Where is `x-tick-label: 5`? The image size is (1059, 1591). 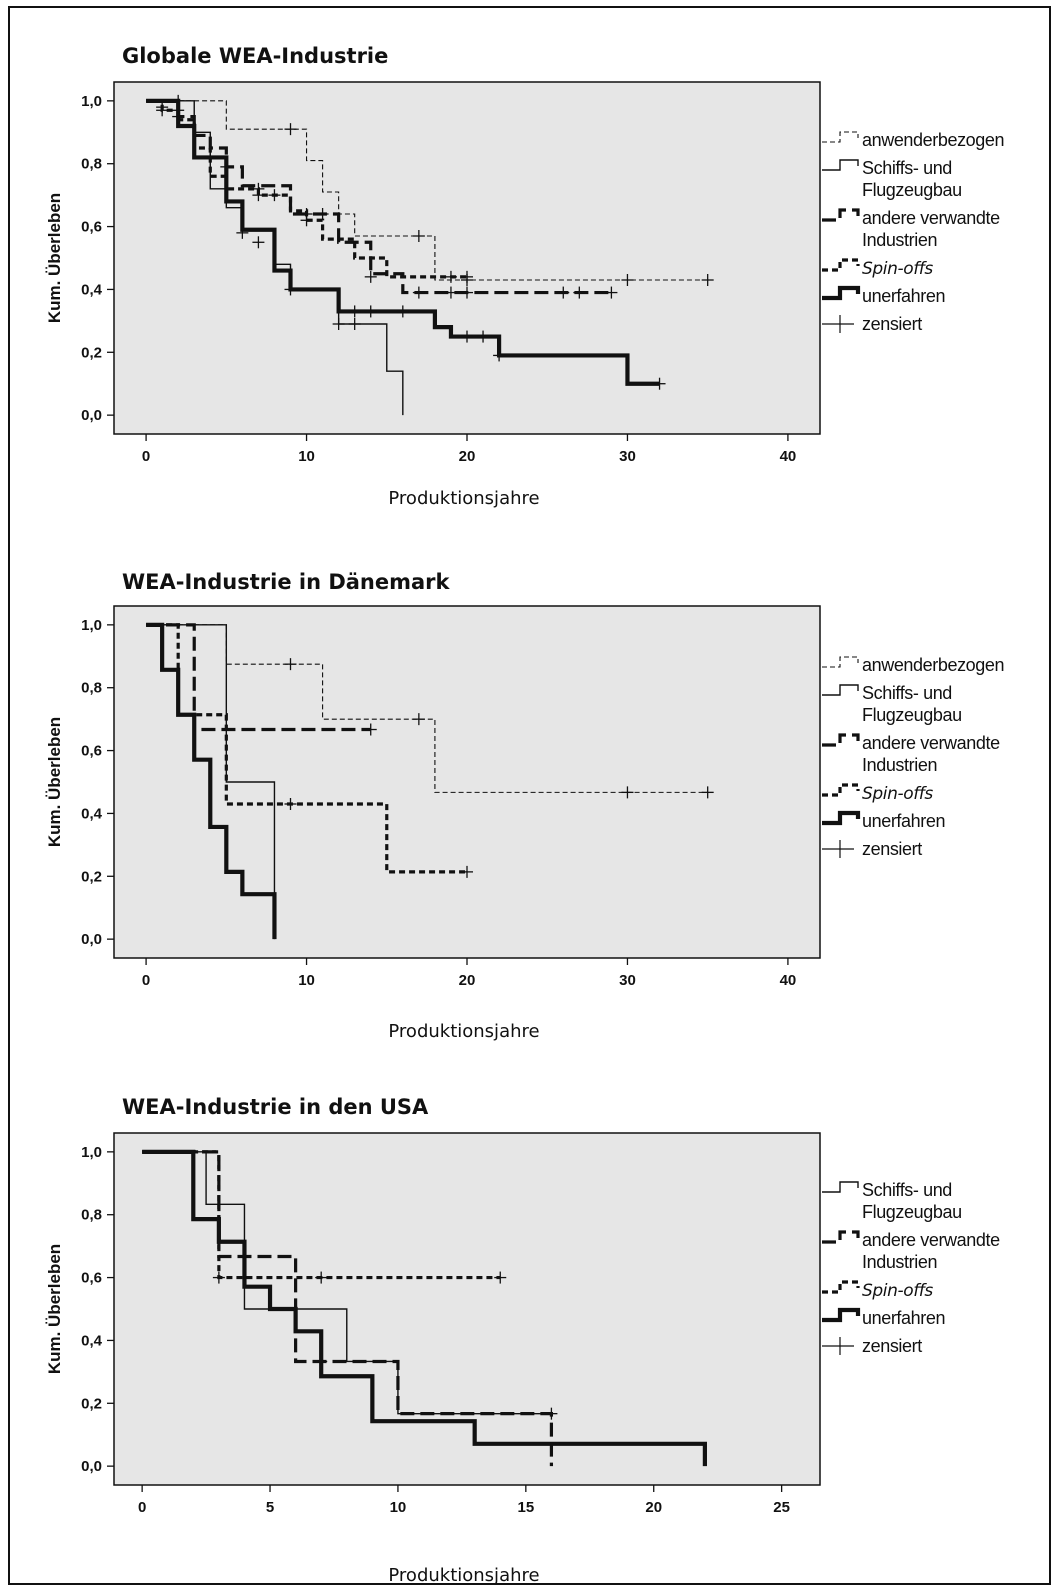
x-tick-label: 5 is located at coordinates (270, 1507).